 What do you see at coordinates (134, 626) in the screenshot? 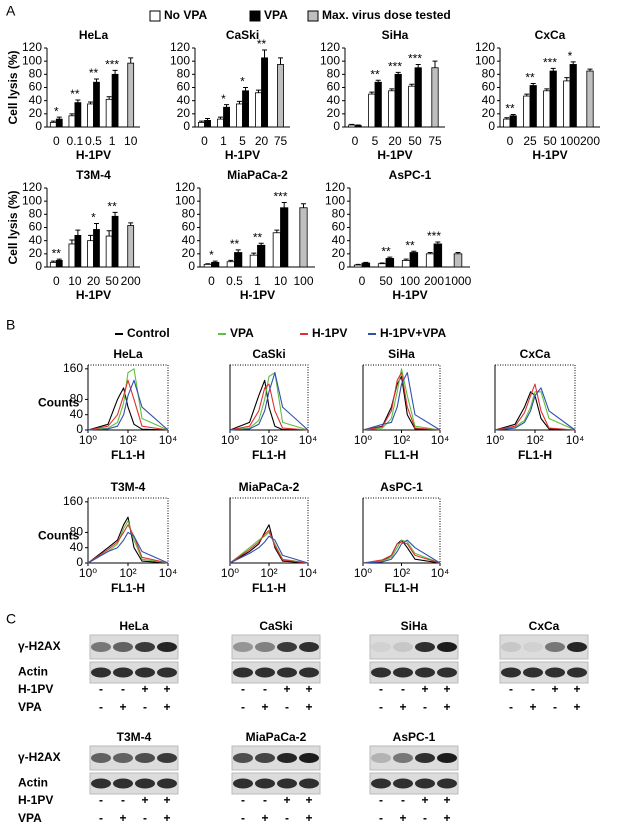
I see `blot-title: HeLa` at bounding box center [134, 626].